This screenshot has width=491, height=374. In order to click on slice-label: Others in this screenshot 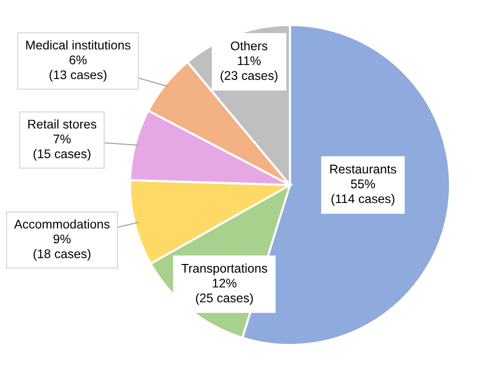, I will do `click(249, 45)`.